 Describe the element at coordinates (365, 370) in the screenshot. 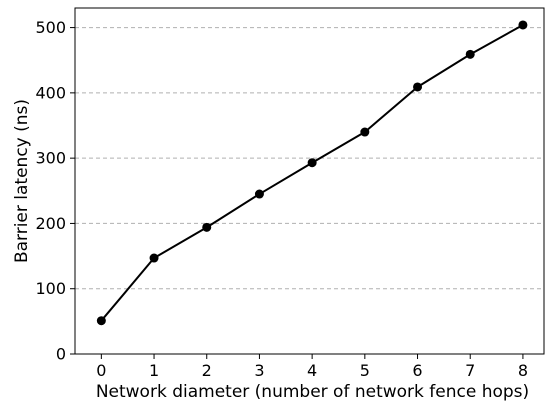

I see `x-tick-label: 5` at that location.